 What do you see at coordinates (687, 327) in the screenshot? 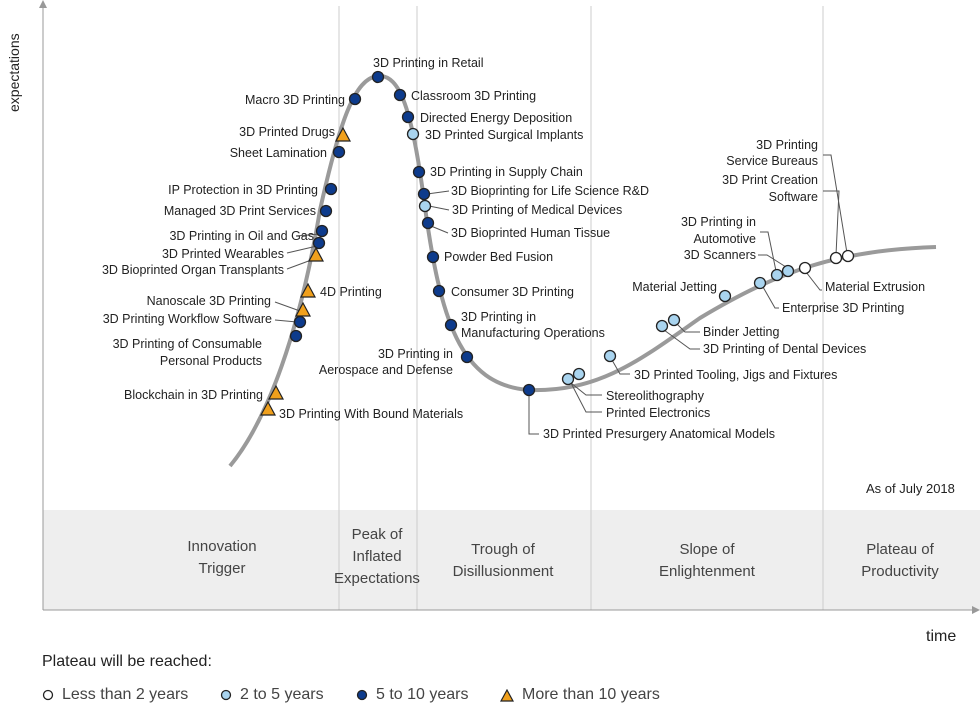
I see `leader-line-binder-jetting` at bounding box center [687, 327].